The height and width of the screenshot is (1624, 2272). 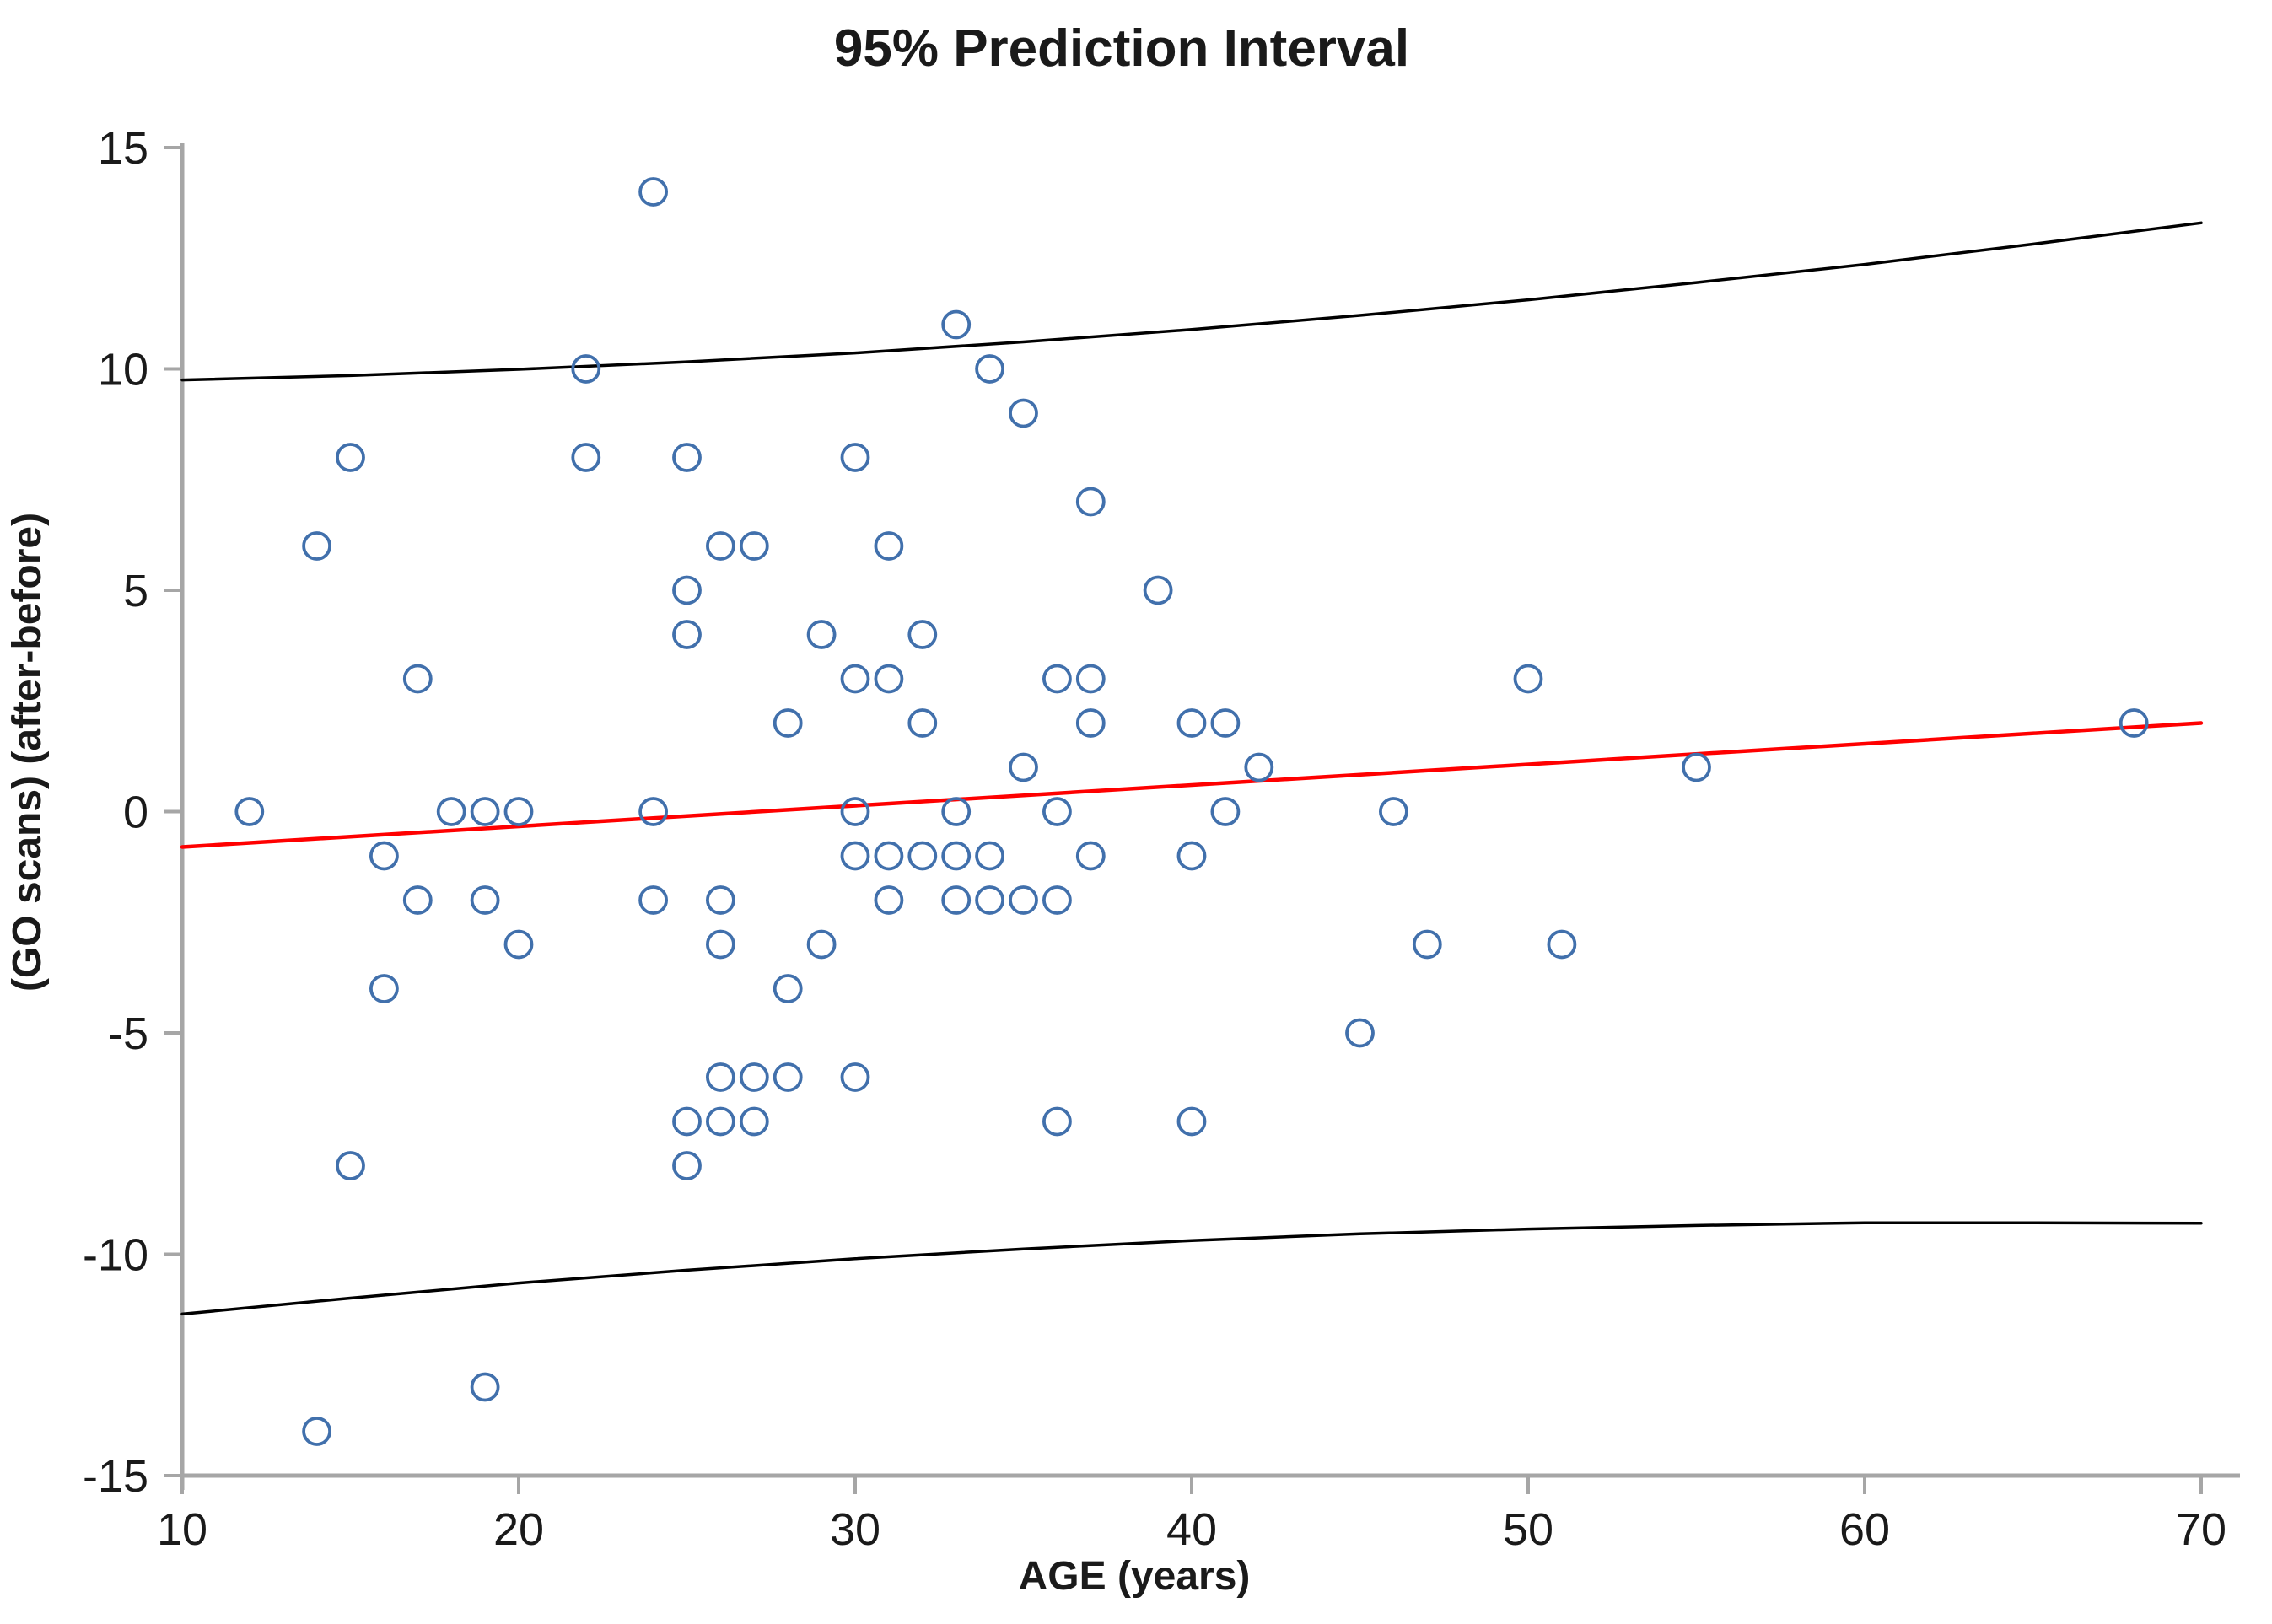 What do you see at coordinates (123, 370) in the screenshot?
I see `y-tick-label: 10` at bounding box center [123, 370].